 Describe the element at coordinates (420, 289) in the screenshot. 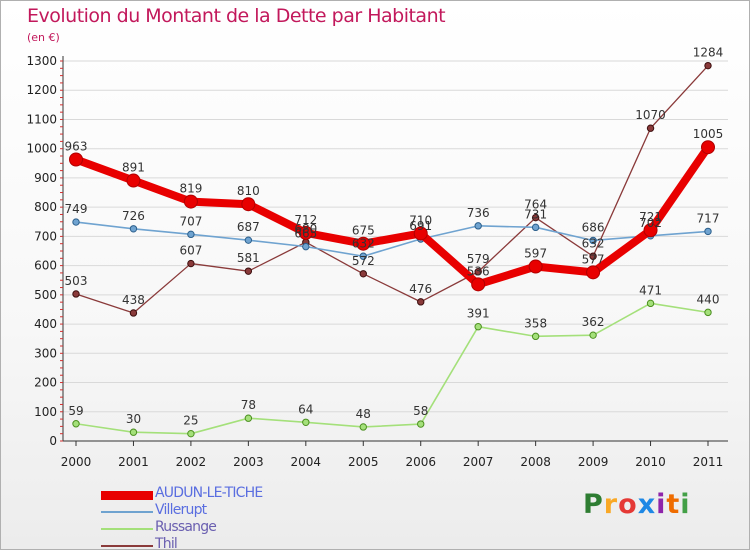

I see `data-label: 476` at that location.